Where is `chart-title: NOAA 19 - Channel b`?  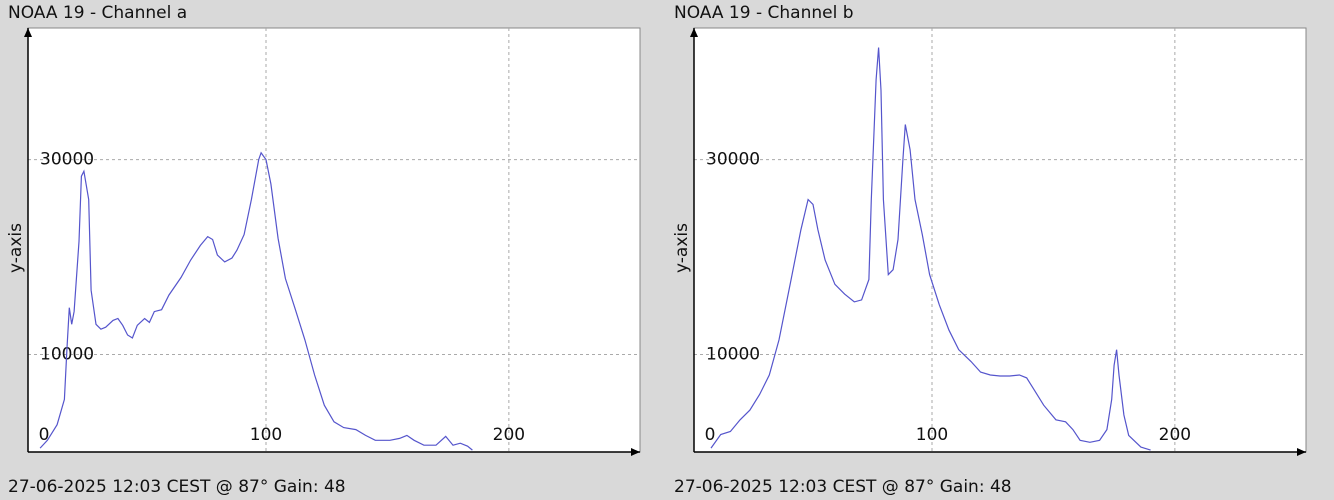 chart-title: NOAA 19 - Channel b is located at coordinates (764, 13).